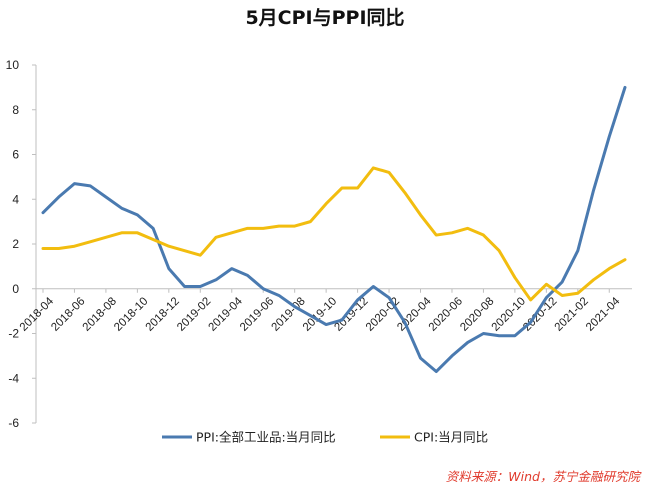 This screenshot has height=488, width=650. I want to click on legend: PPI:全部工业品:当月同比 CPI:当月同比, so click(325, 437).